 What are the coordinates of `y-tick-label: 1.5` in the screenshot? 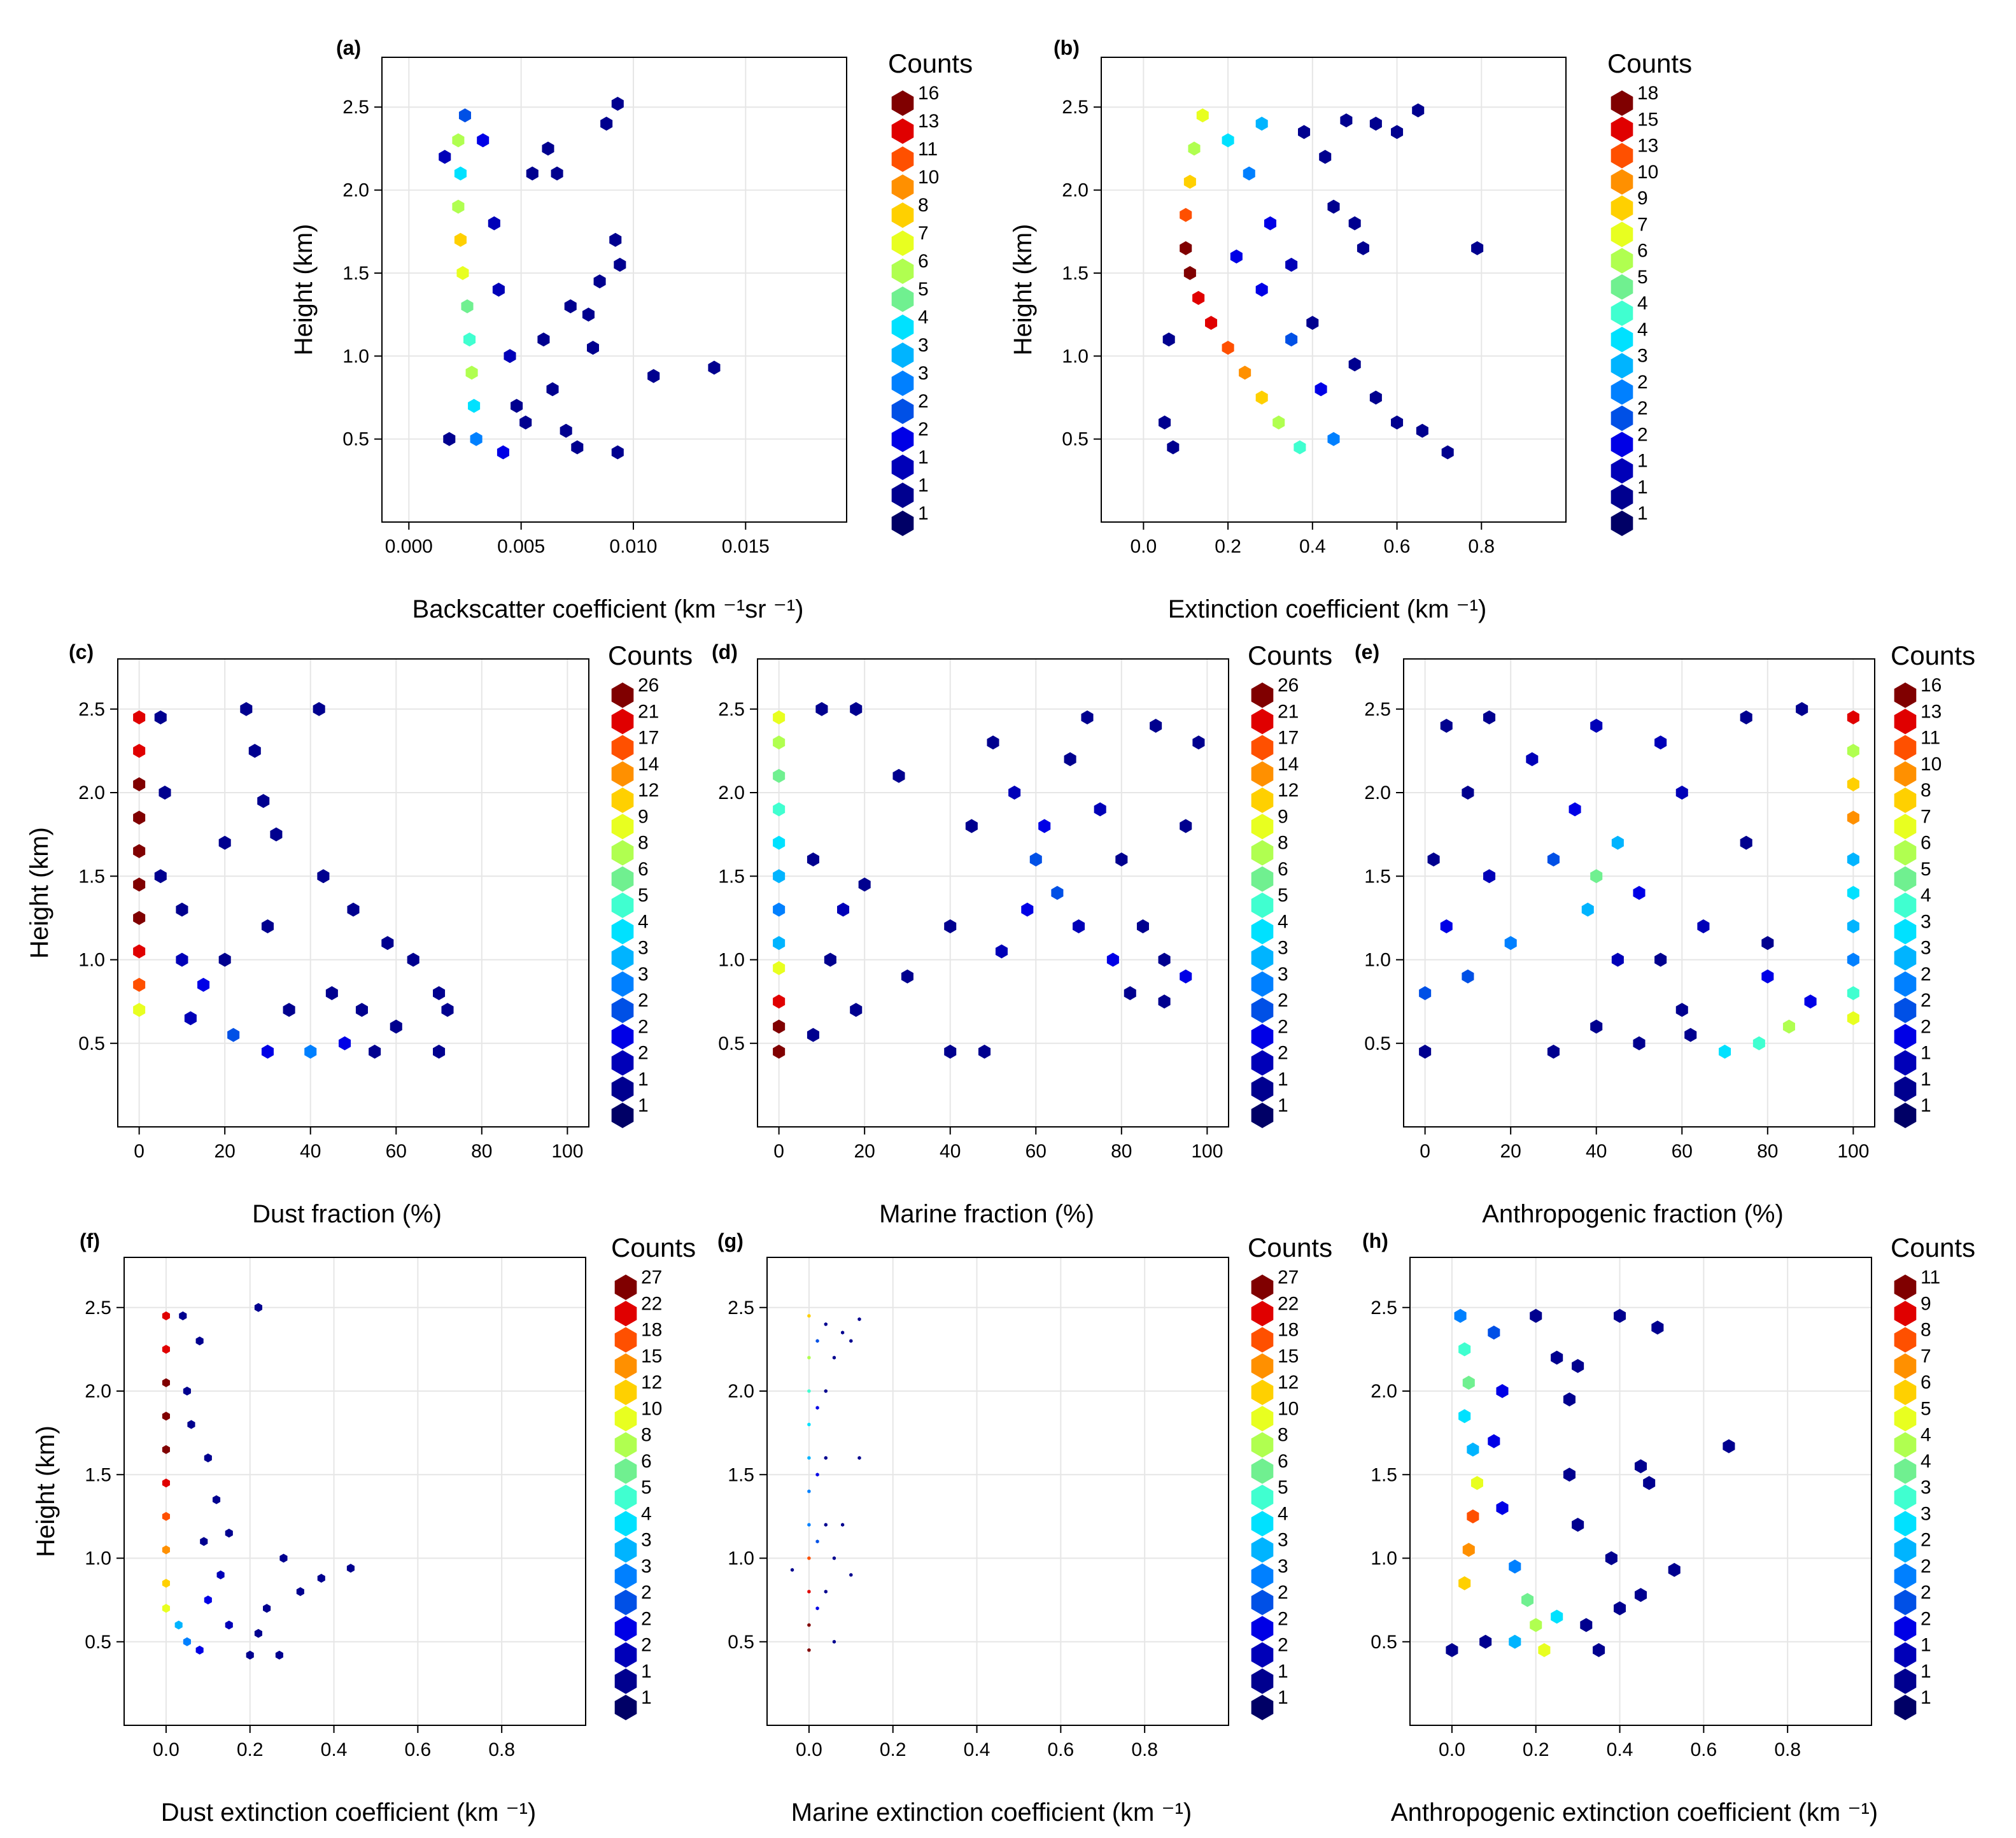 It's located at (731, 876).